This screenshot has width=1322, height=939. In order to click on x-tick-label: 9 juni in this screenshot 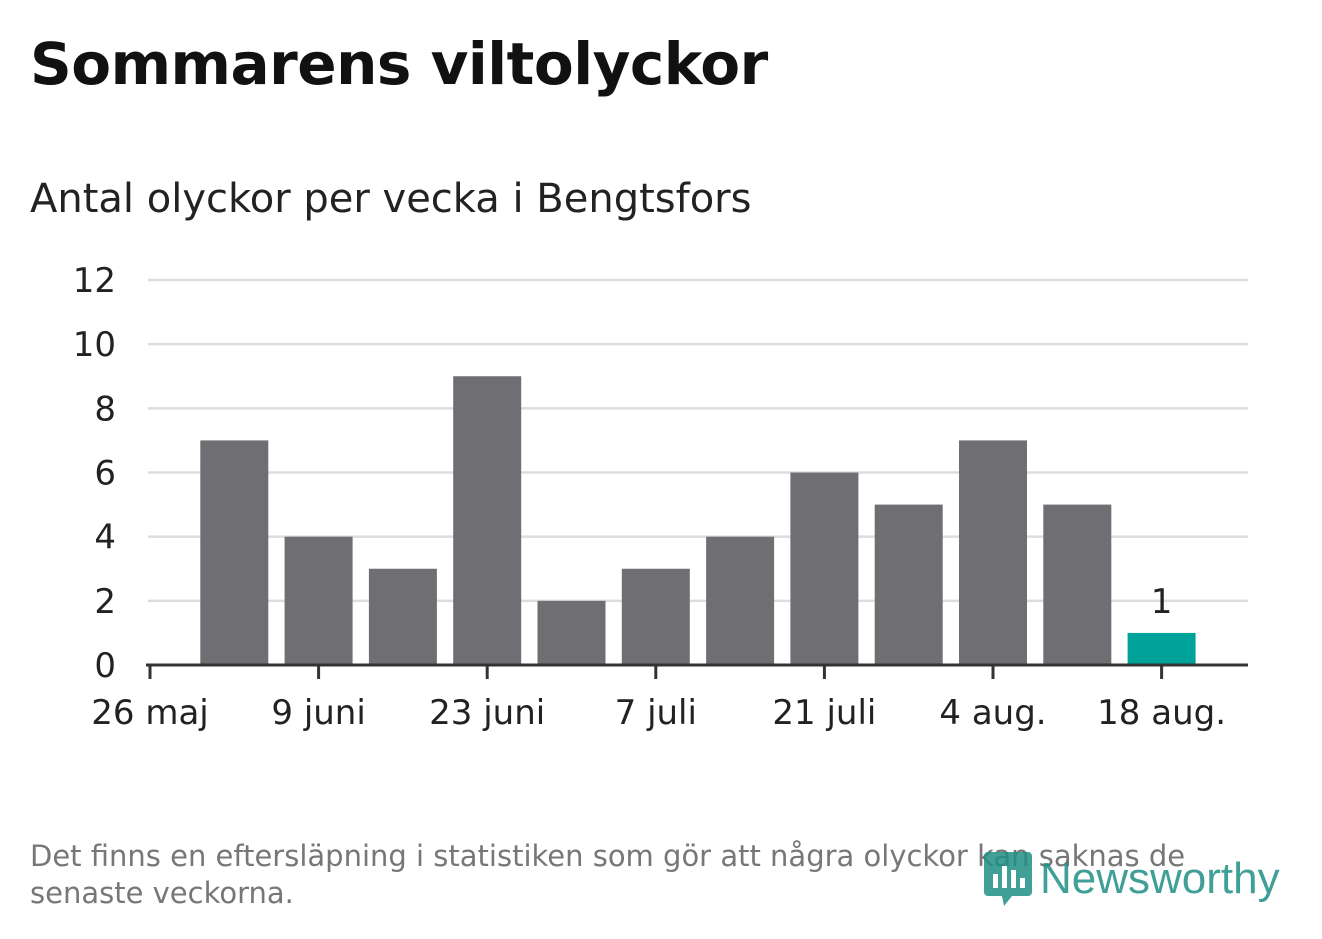, I will do `click(318, 713)`.